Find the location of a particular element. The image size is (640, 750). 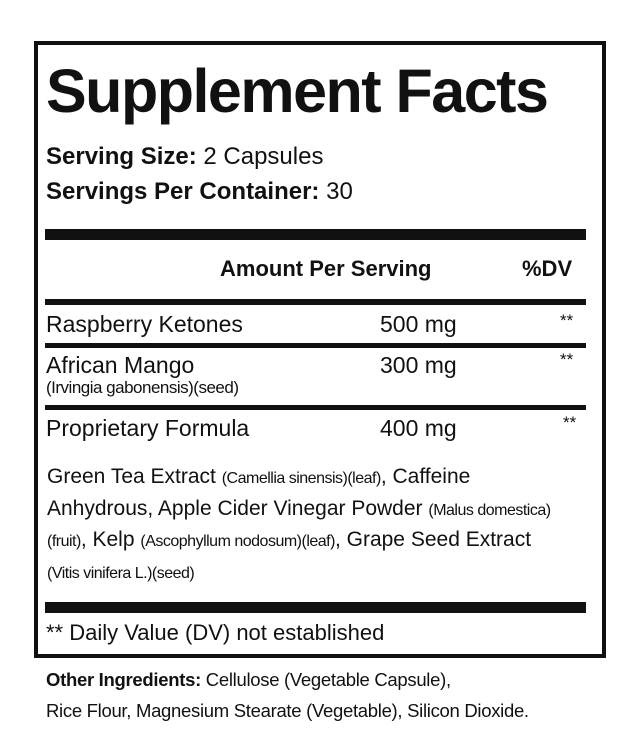

ingredient-acv: Apple Cider Vinegar Powder is located at coordinates (293, 508).